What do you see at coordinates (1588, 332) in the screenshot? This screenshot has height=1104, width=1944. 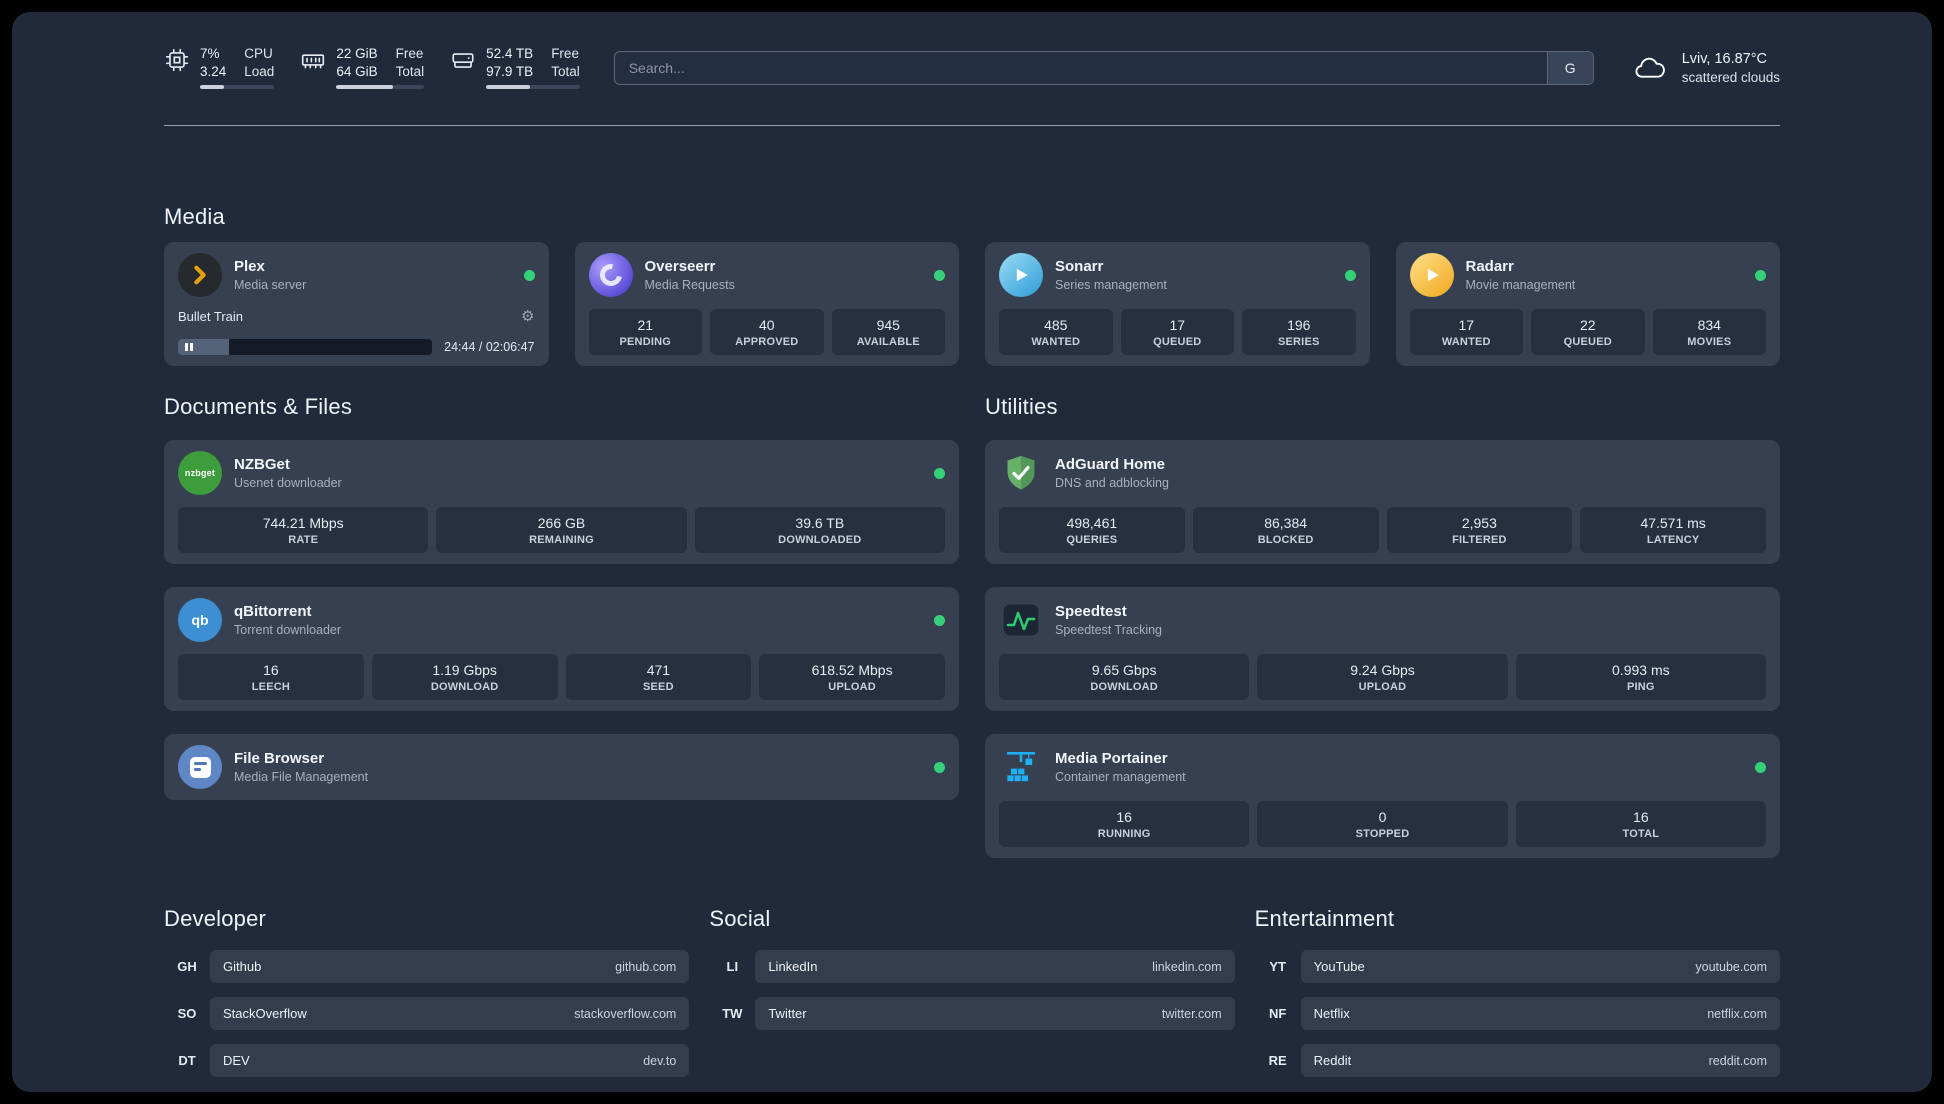 I see `stat-tile: 22 QUEUED` at bounding box center [1588, 332].